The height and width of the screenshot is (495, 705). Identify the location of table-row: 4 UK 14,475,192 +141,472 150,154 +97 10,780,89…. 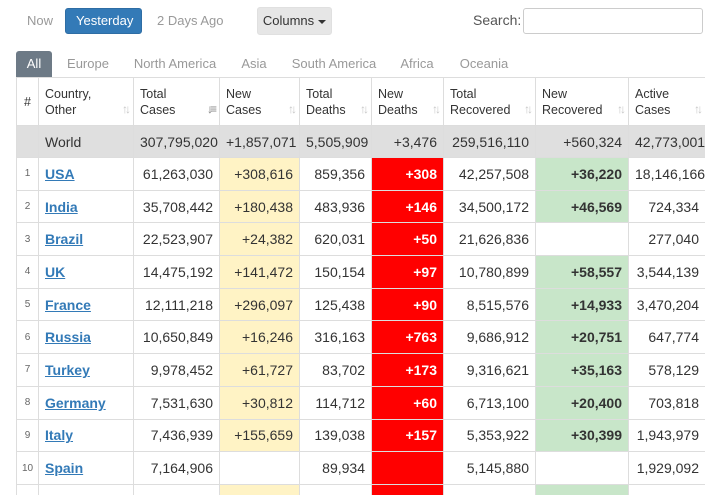
(360, 272).